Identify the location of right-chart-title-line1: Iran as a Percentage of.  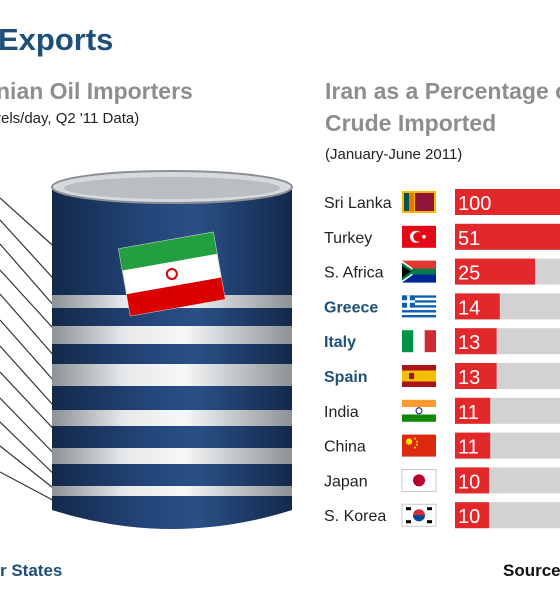
(442, 91).